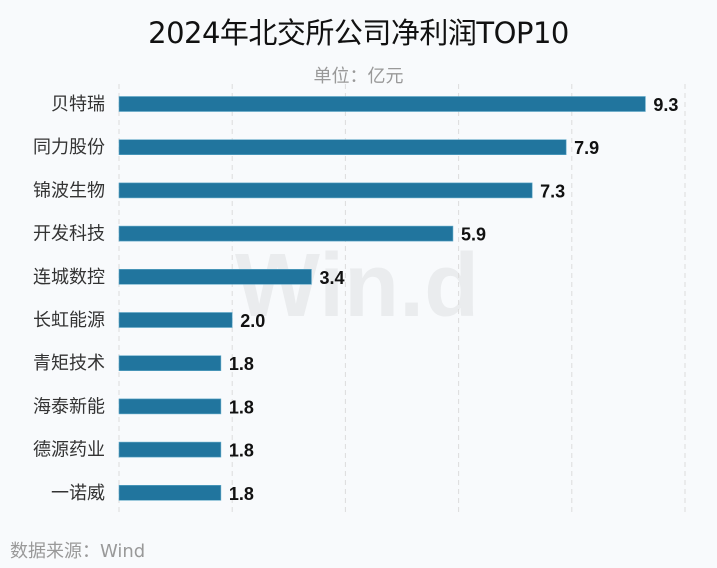 The height and width of the screenshot is (568, 717). Describe the element at coordinates (552, 191) in the screenshot. I see `data-label: 7.3` at that location.